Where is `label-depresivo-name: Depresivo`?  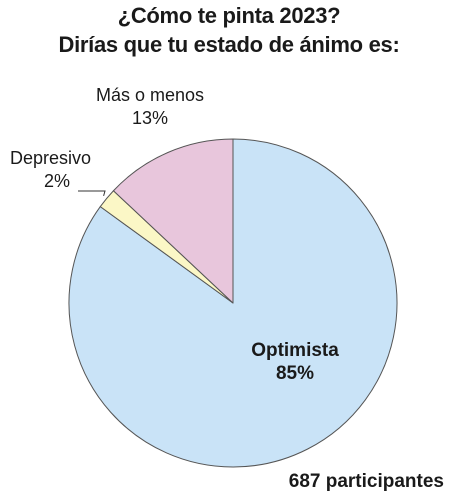 label-depresivo-name: Depresivo is located at coordinates (50, 158).